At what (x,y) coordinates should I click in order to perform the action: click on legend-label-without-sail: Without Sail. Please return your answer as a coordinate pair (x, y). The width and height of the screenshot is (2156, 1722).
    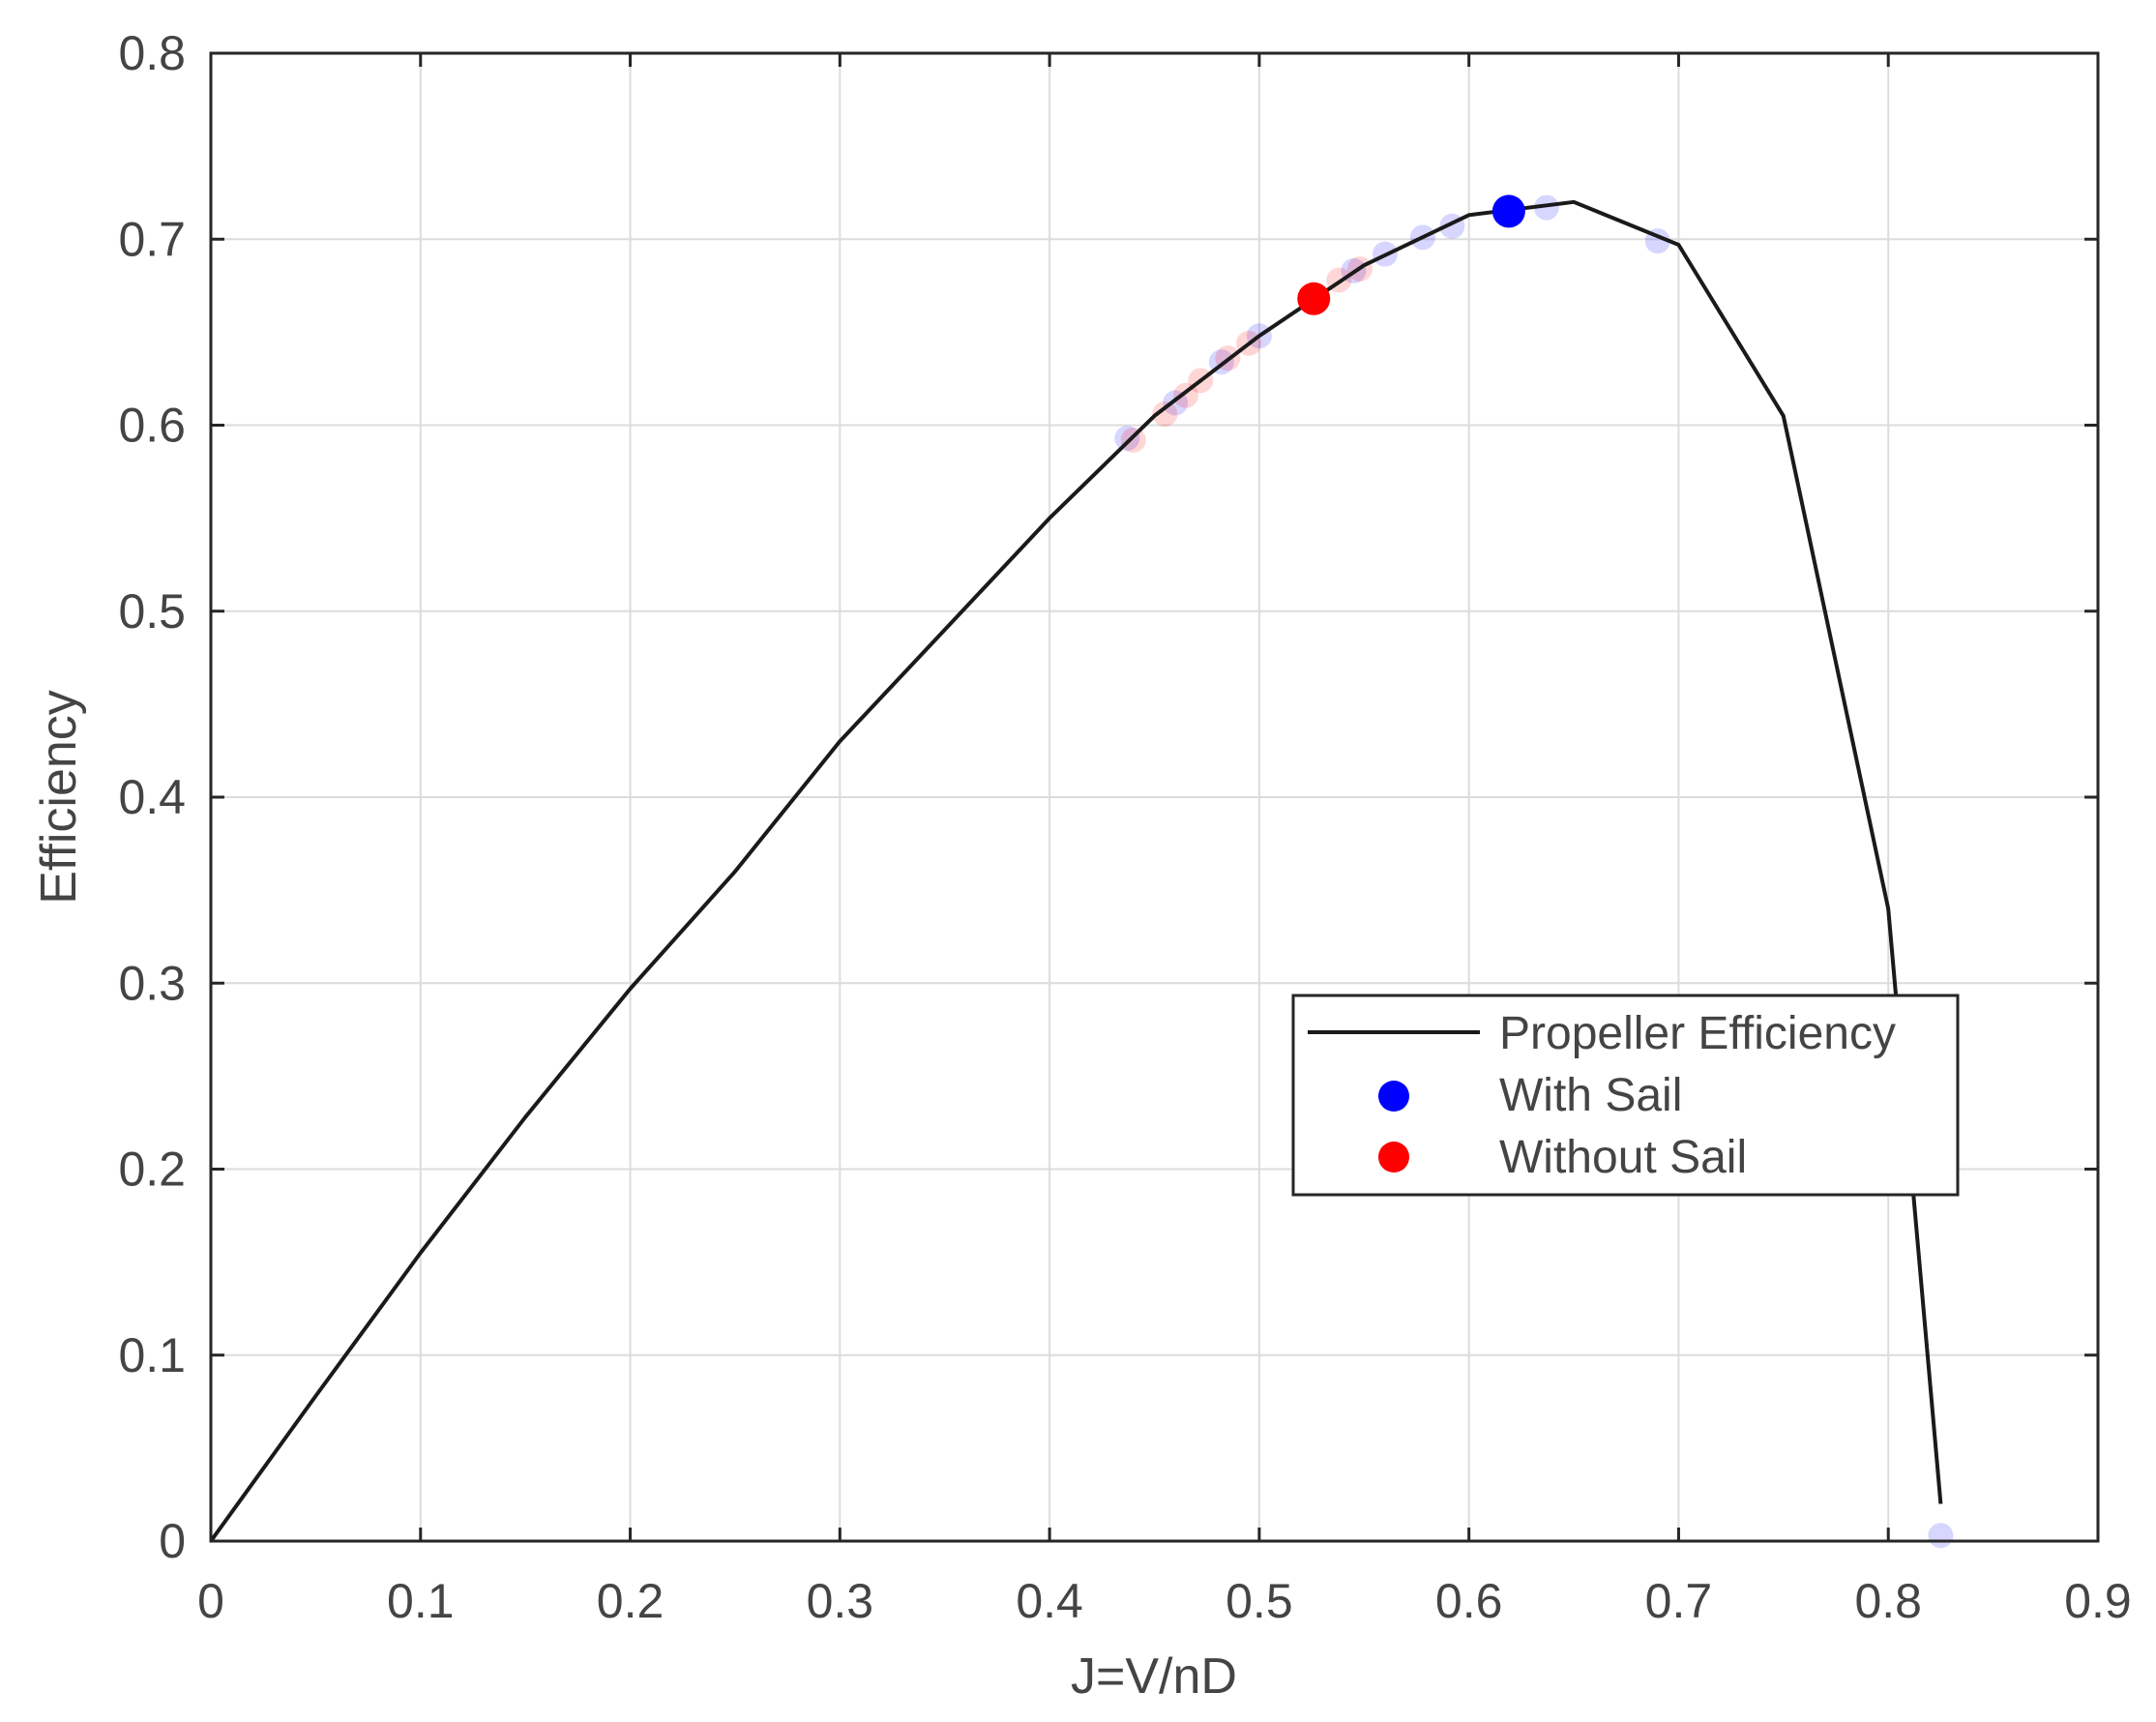
    Looking at the image, I should click on (1623, 1157).